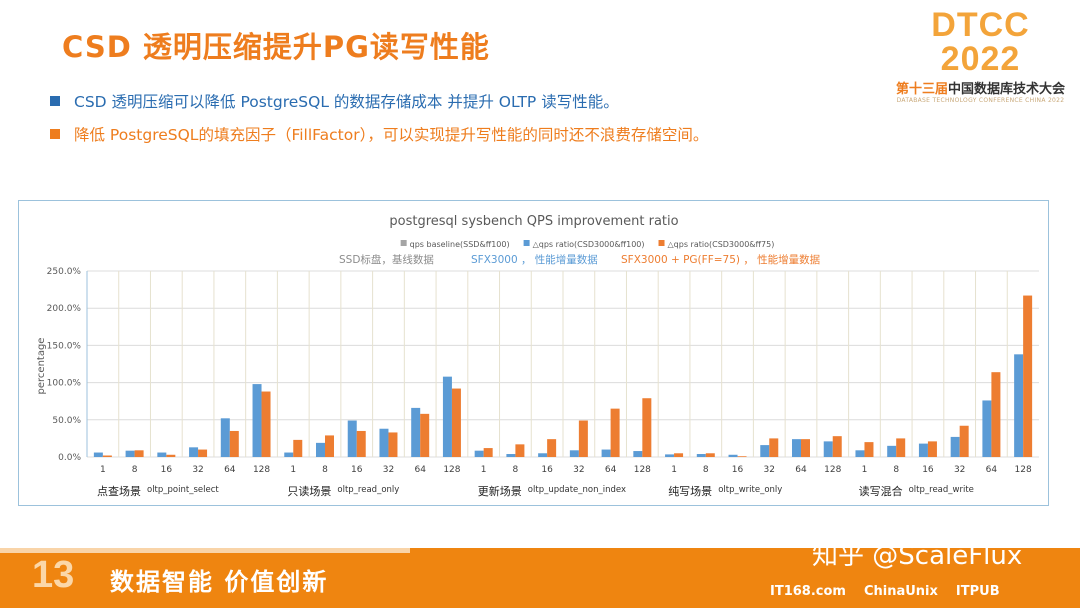  What do you see at coordinates (917, 556) in the screenshot?
I see `watermark: 知乎 @ScaleFlux` at bounding box center [917, 556].